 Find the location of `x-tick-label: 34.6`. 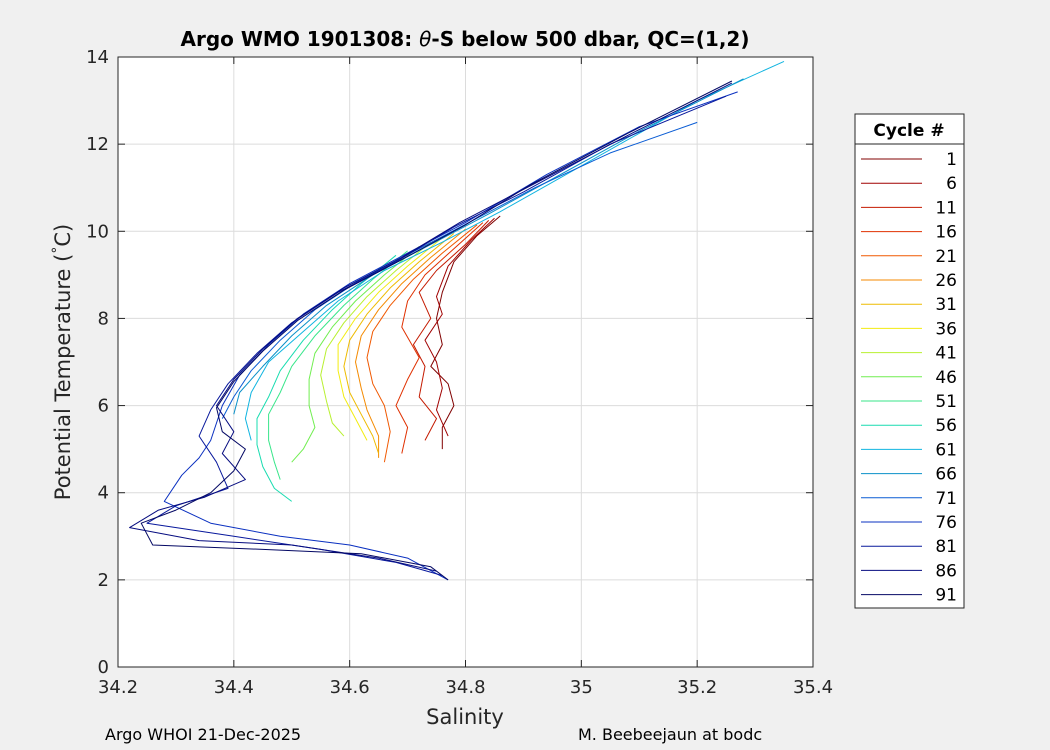

x-tick-label: 34.6 is located at coordinates (350, 687).